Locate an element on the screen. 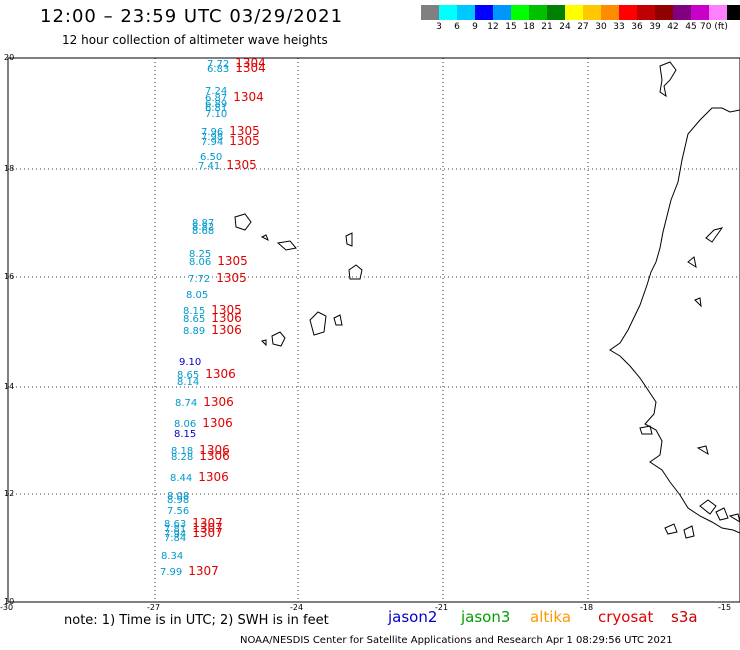 Image resolution: width=740 pixels, height=650 pixels. wave-height-value: 8.68 is located at coordinates (203, 231).